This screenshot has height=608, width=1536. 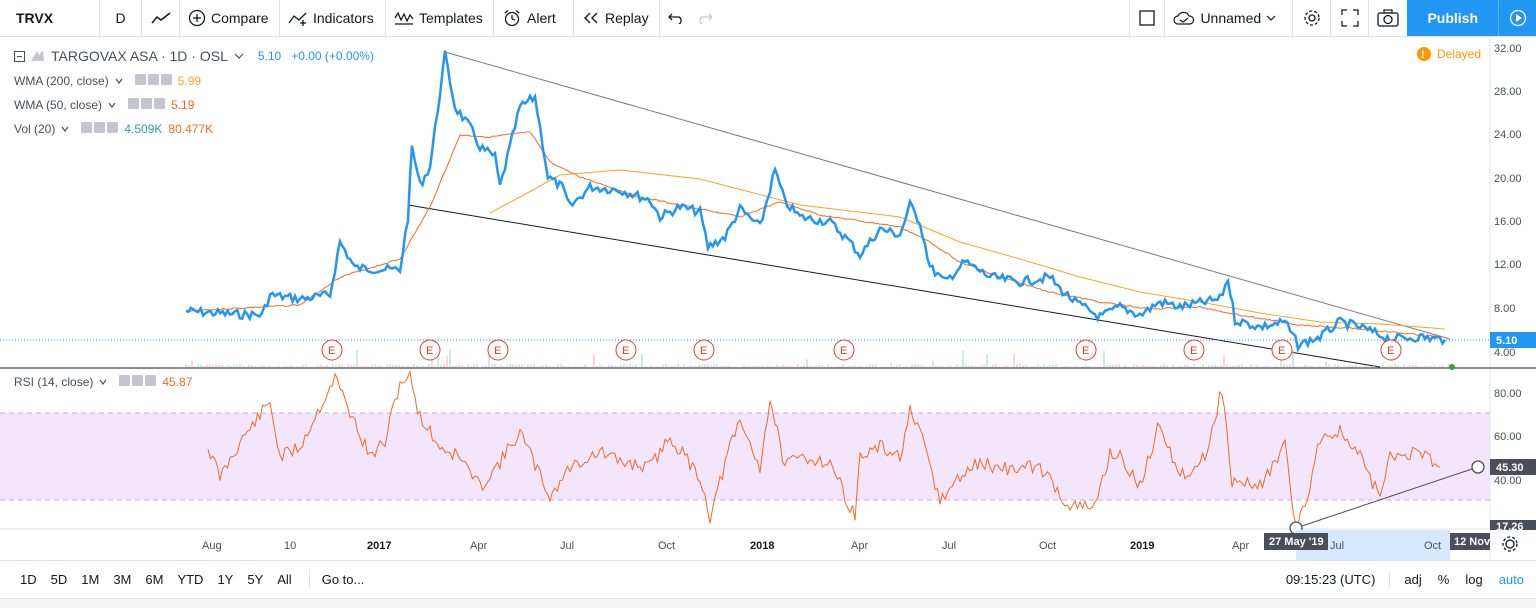 I want to click on undo-icon, so click(x=675, y=18).